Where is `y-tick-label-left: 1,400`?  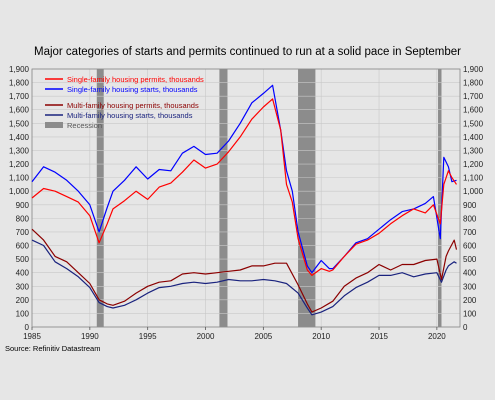 y-tick-label-left: 1,400 is located at coordinates (19, 137).